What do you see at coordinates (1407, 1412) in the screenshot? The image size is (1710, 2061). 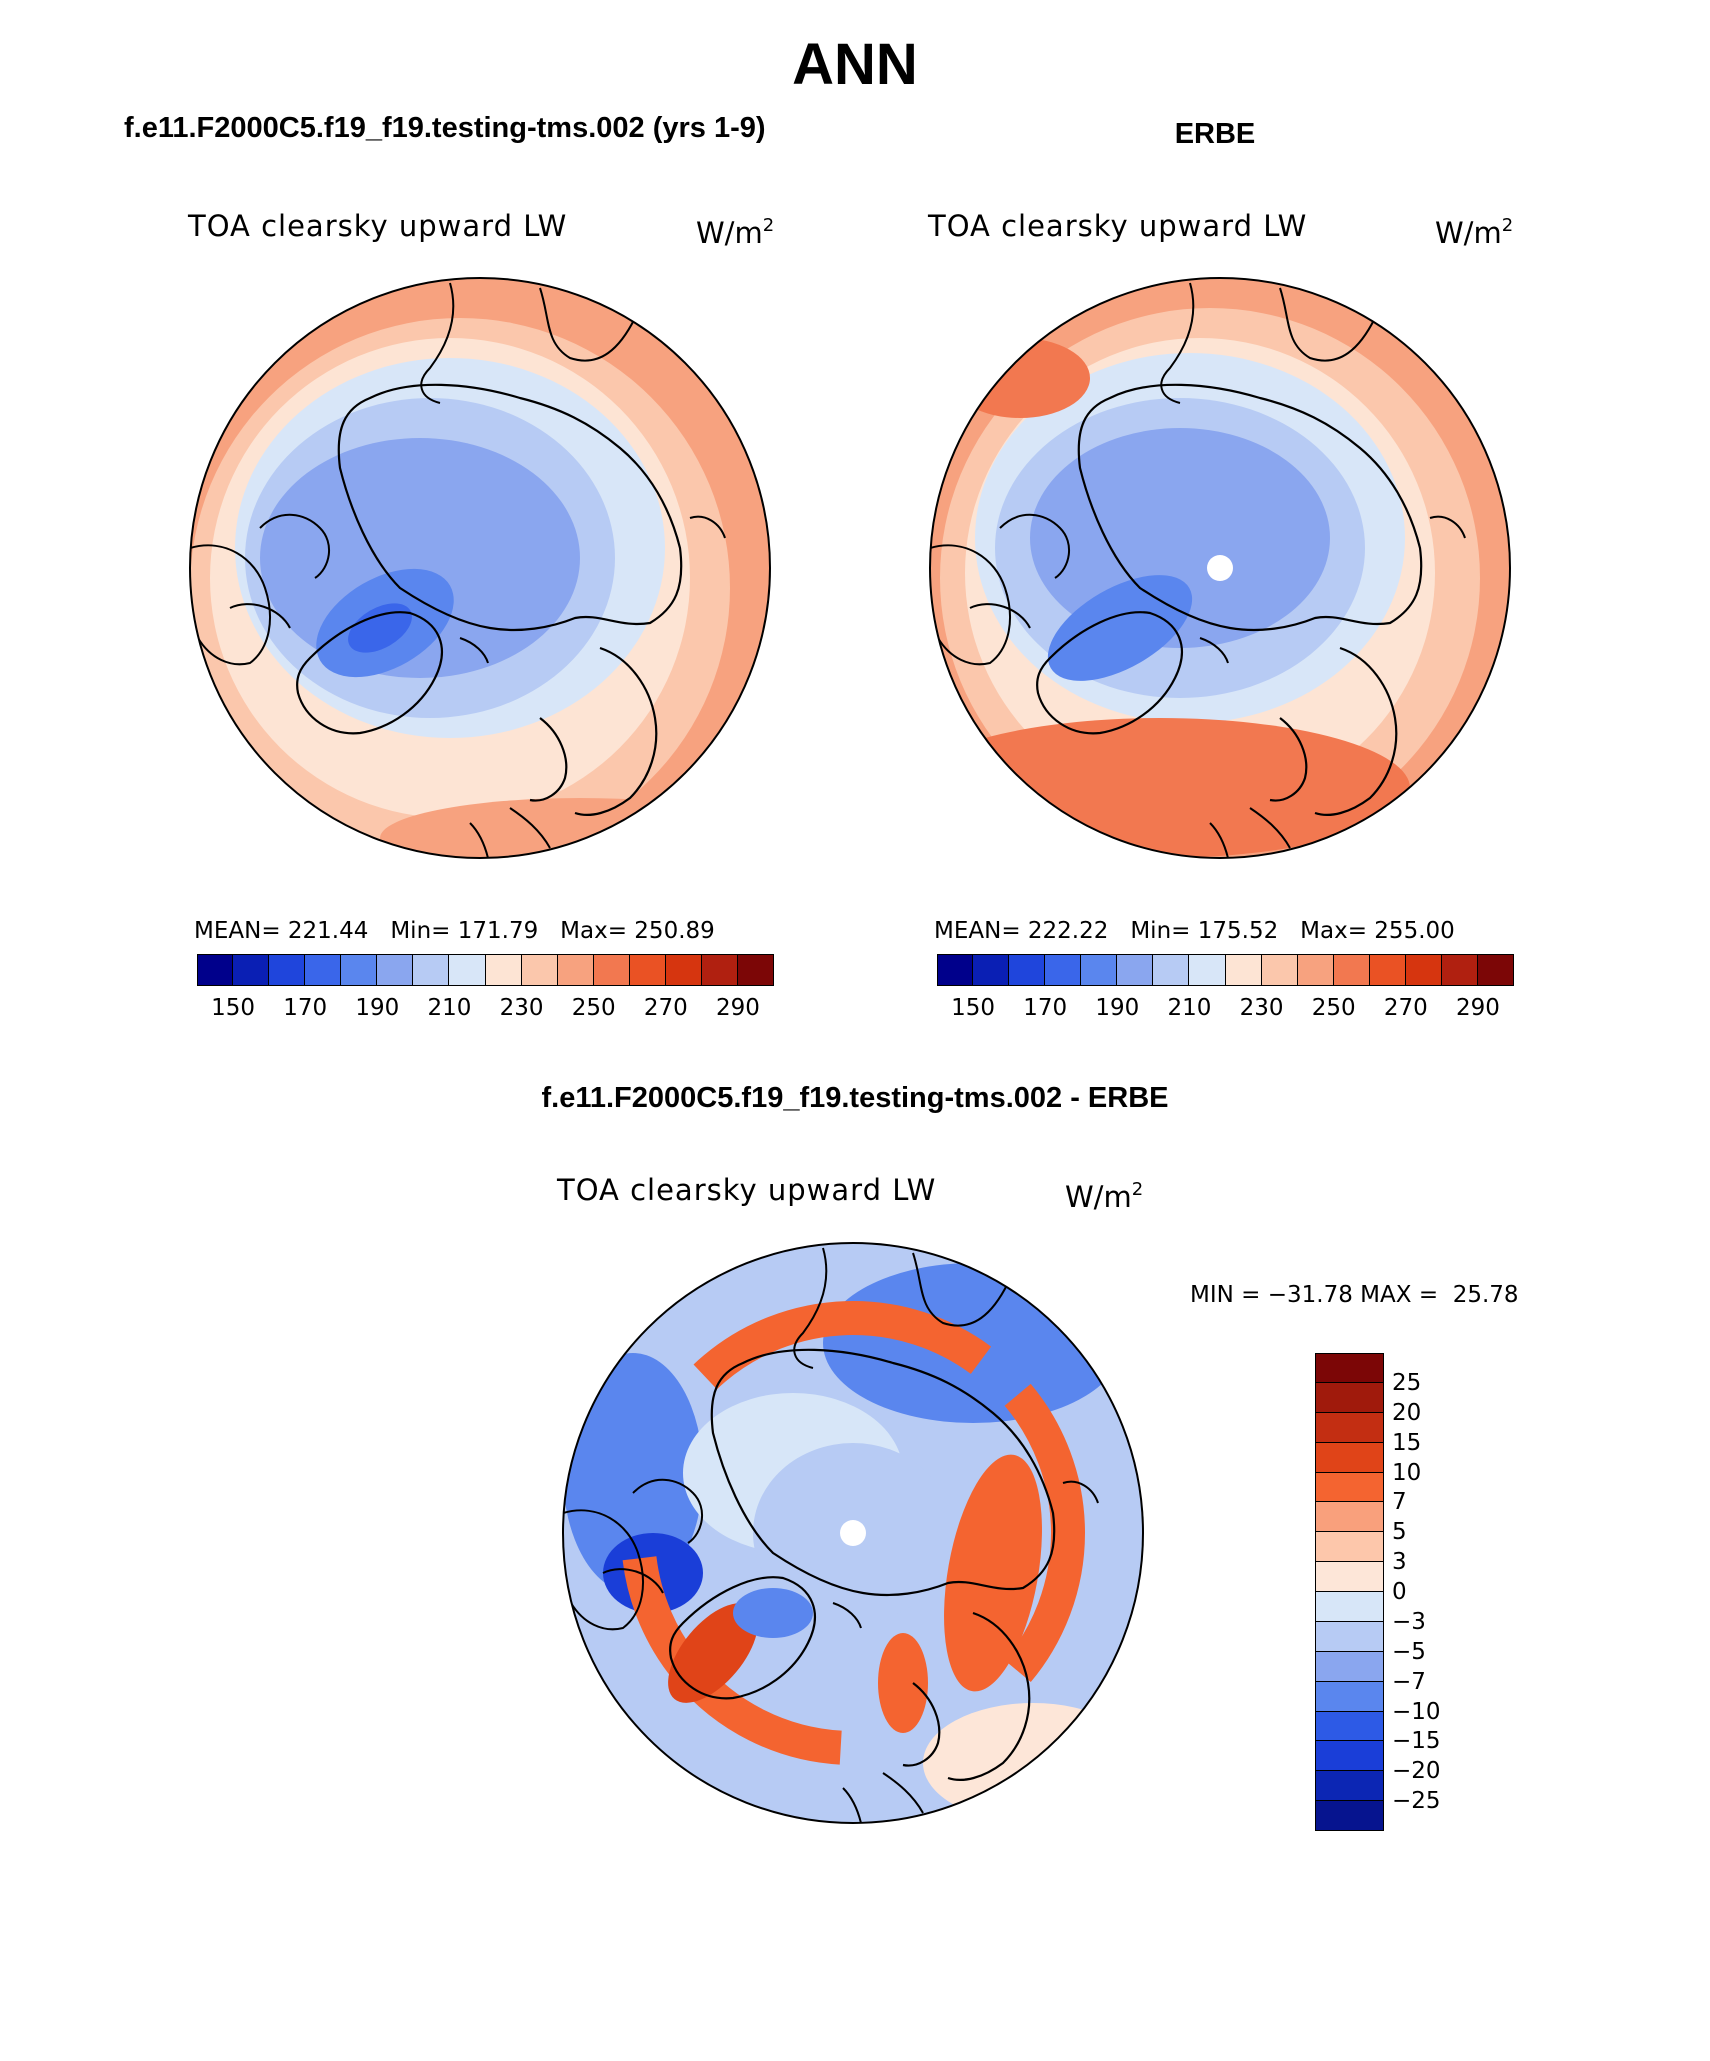 I see `diff-colorbar-tick-label: 20` at bounding box center [1407, 1412].